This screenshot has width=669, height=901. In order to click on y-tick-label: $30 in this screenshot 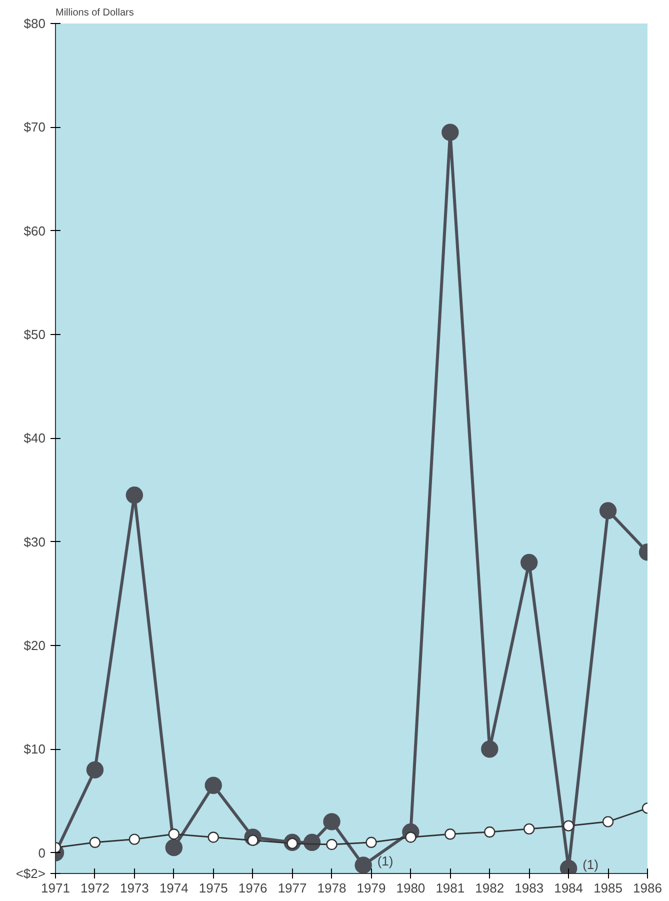, I will do `click(35, 542)`.